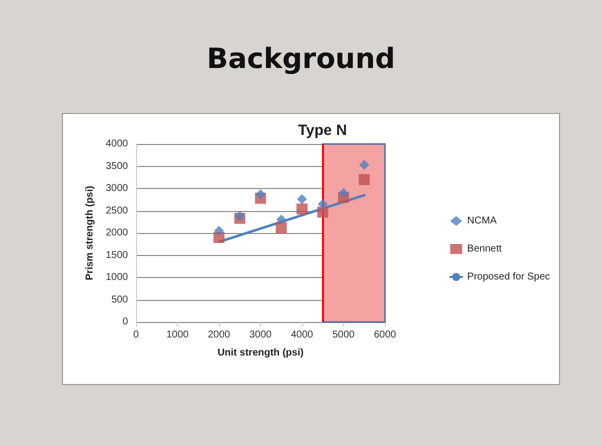 This screenshot has width=602, height=445. Describe the element at coordinates (119, 300) in the screenshot. I see `y-tick-label: 500` at that location.